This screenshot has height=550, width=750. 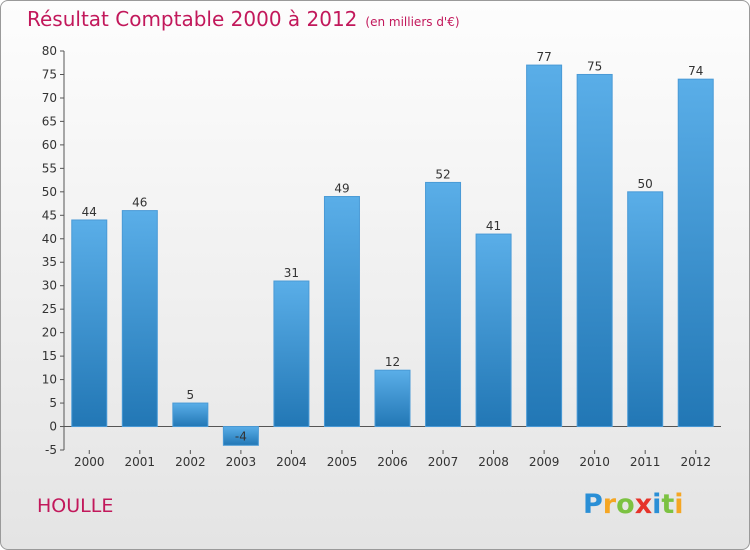 What do you see at coordinates (392, 462) in the screenshot?
I see `x-tick-label: 2006` at bounding box center [392, 462].